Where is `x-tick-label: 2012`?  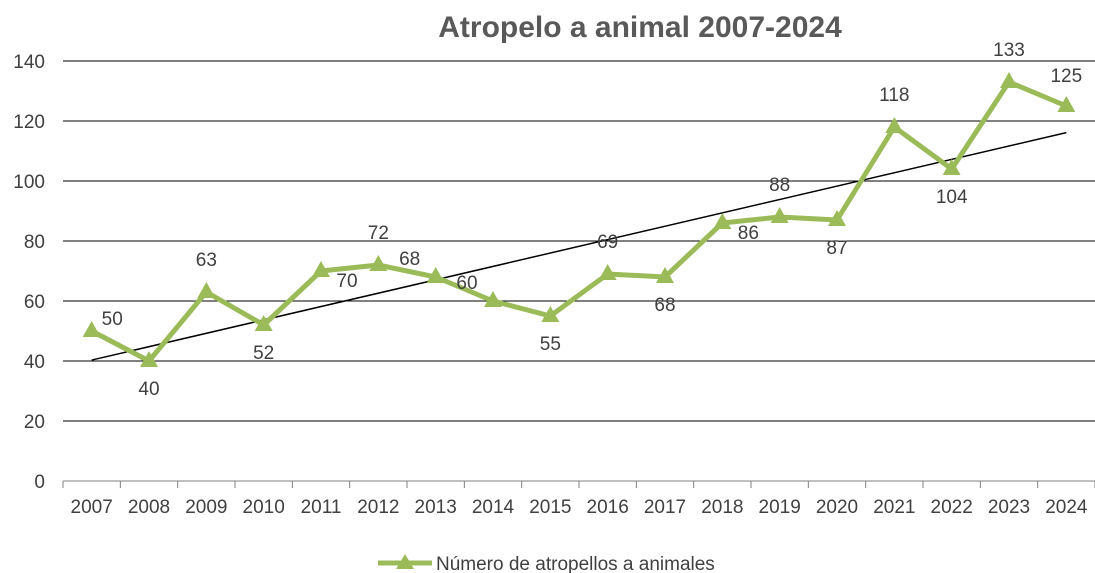 x-tick-label: 2012 is located at coordinates (378, 507).